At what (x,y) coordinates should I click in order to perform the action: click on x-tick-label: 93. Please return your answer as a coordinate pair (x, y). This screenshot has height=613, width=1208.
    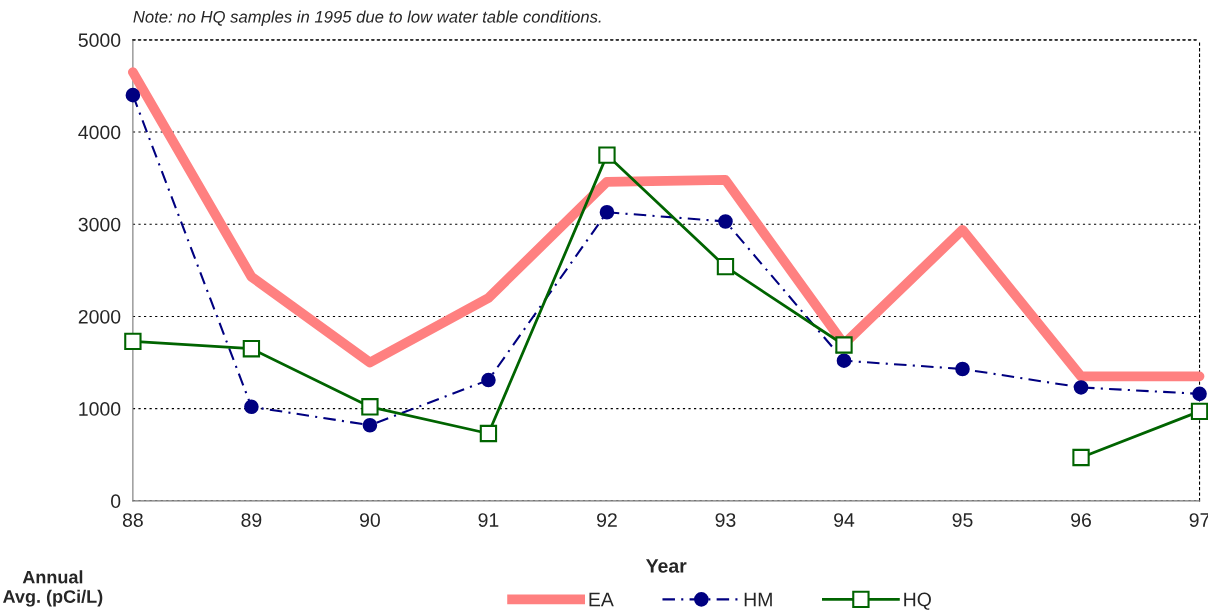
    Looking at the image, I should click on (725, 520).